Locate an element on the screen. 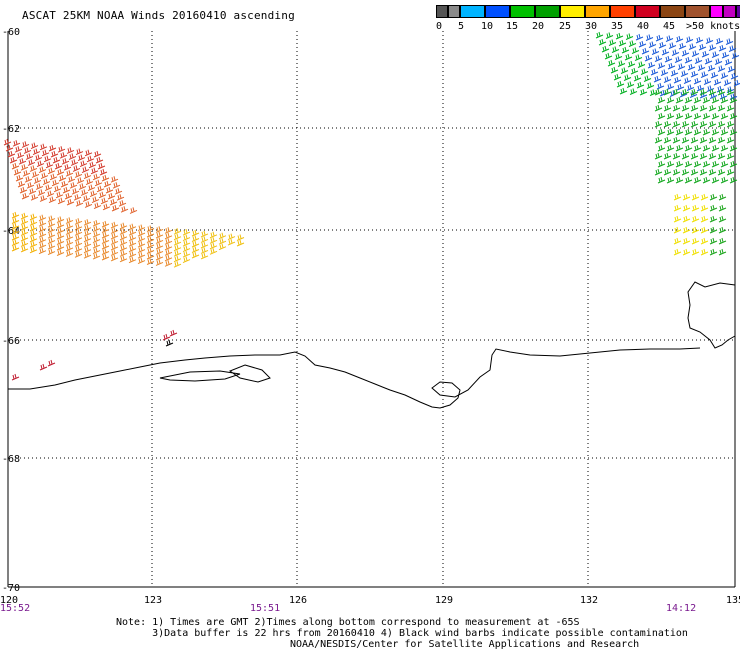  legend-label-10: 10 is located at coordinates (487, 26).